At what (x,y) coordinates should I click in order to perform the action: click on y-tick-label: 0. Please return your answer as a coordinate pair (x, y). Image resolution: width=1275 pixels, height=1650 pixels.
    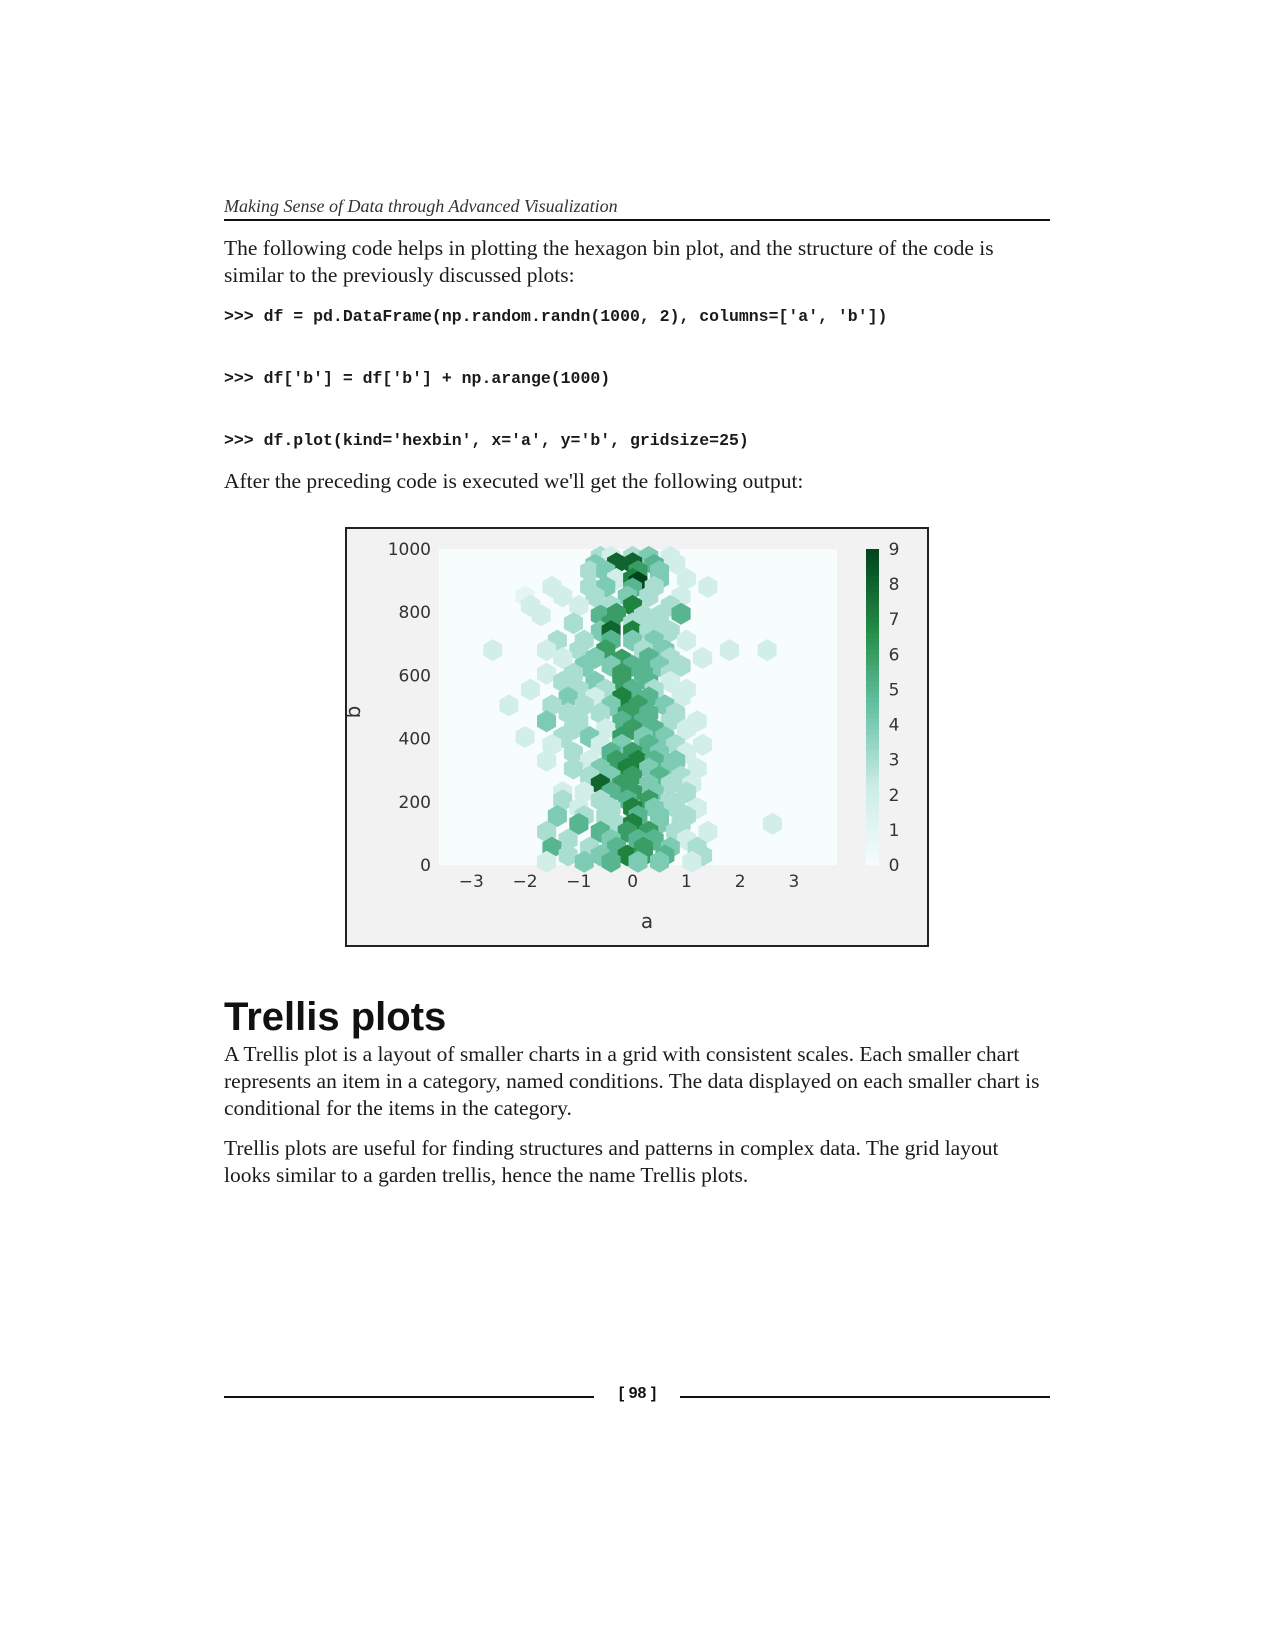
    Looking at the image, I should click on (425, 866).